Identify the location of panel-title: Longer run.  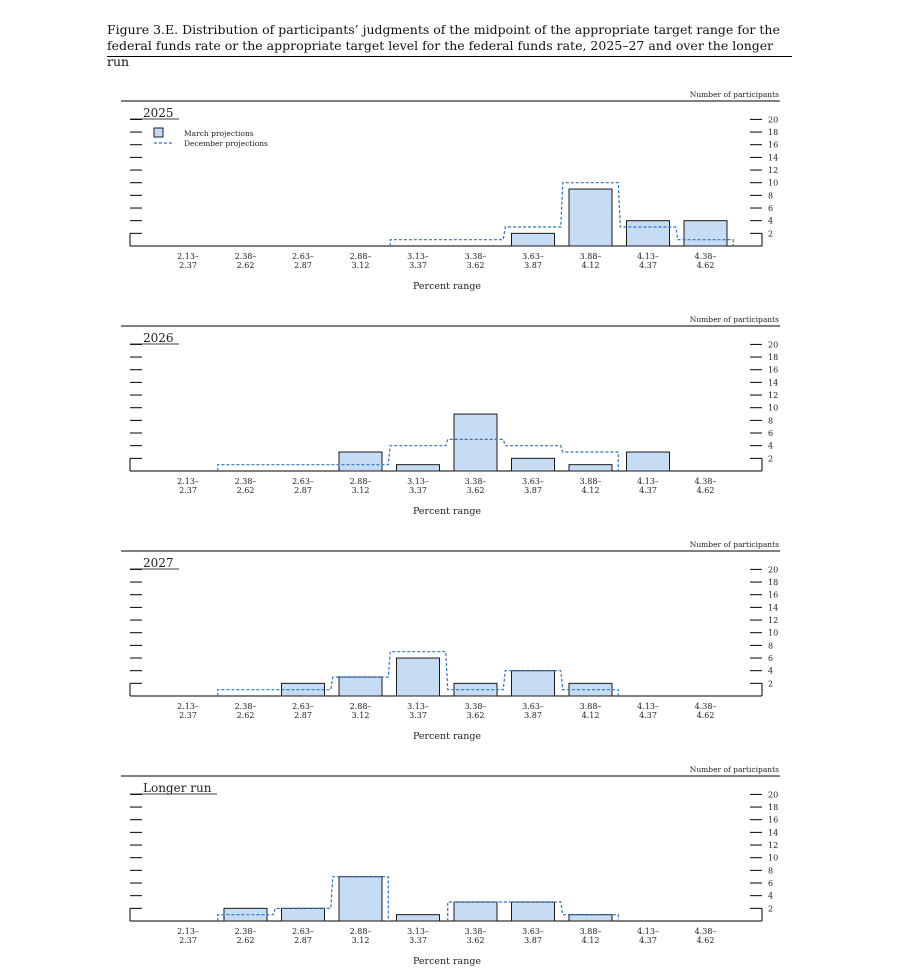
(177, 788).